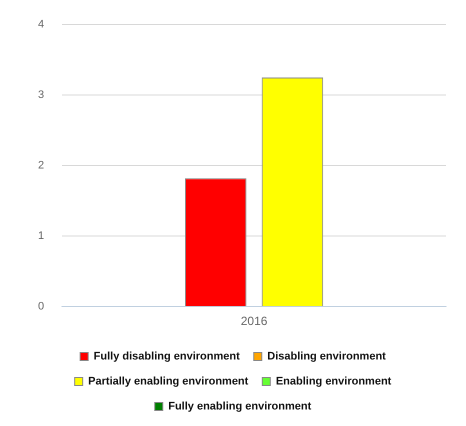  What do you see at coordinates (326, 356) in the screenshot?
I see `legend-label: Disabling environment` at bounding box center [326, 356].